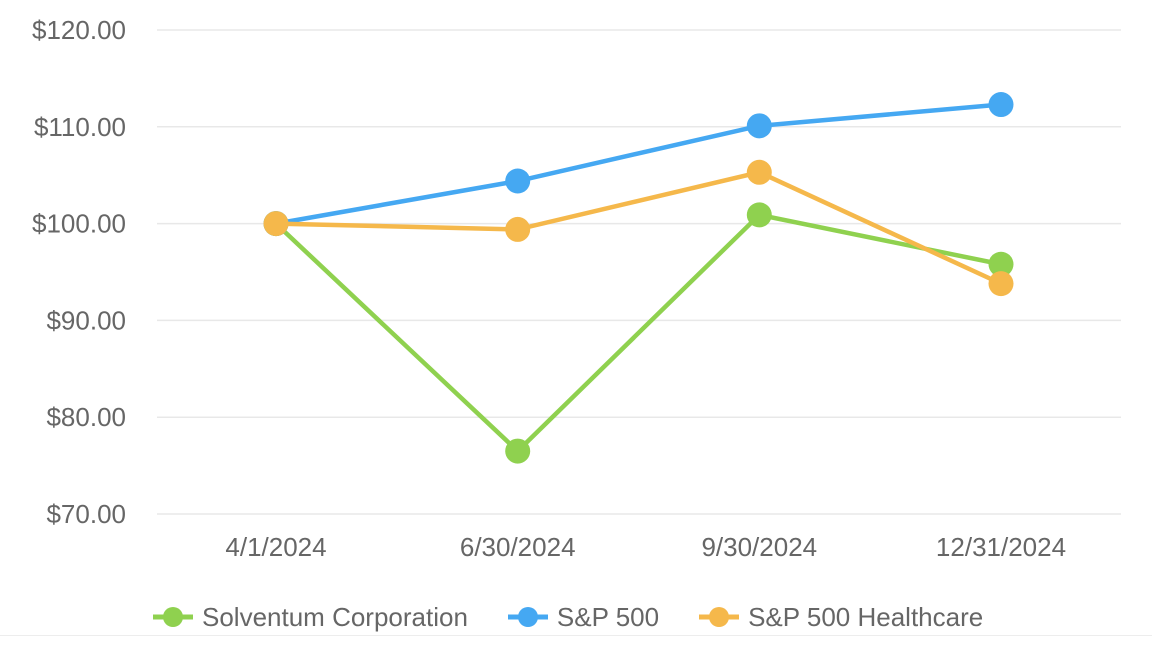  Describe the element at coordinates (86, 417) in the screenshot. I see `y-tick-label: $80.00` at that location.